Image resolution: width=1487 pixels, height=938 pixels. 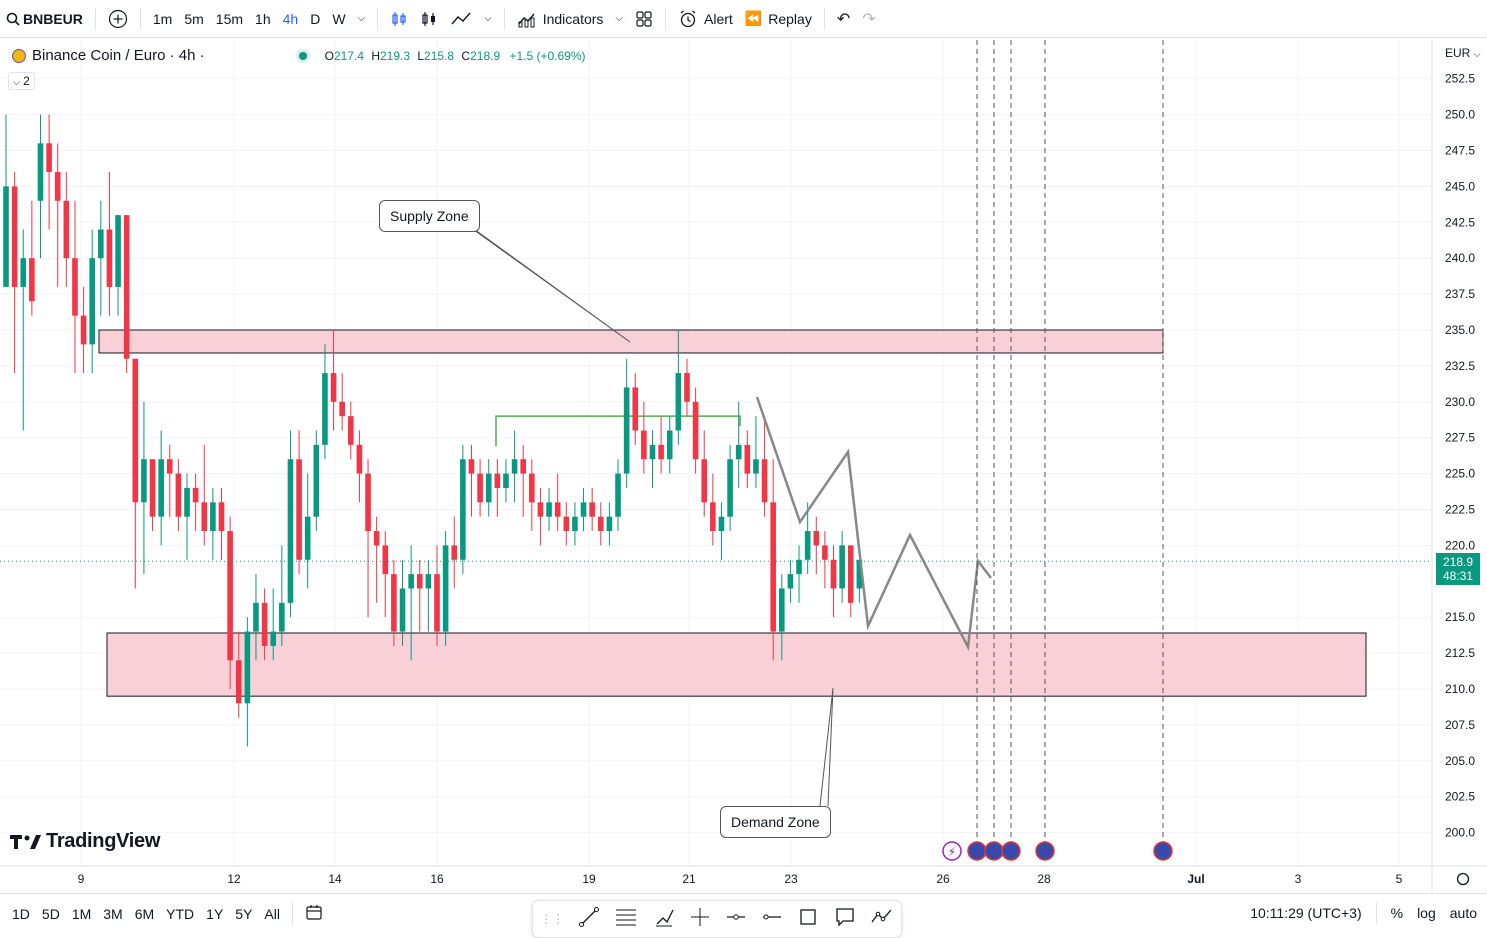 I want to click on range-all: All, so click(x=272, y=913).